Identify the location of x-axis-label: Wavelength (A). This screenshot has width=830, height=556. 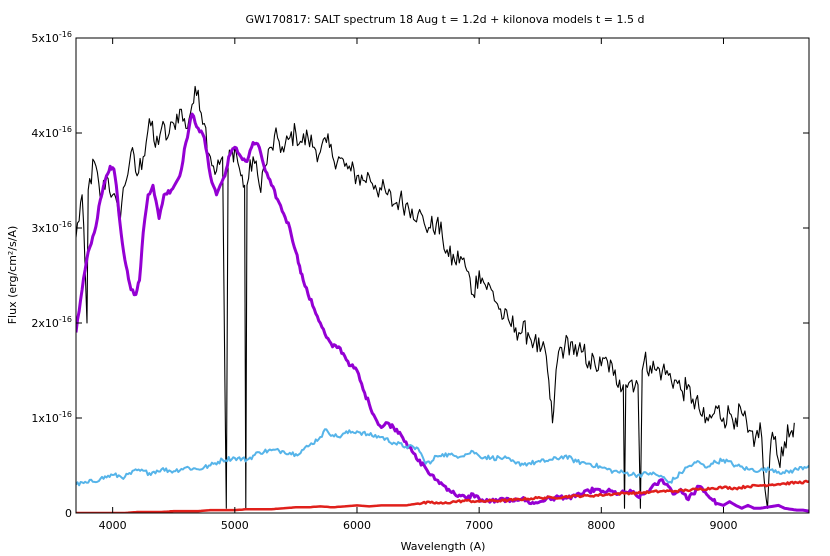
(443, 546).